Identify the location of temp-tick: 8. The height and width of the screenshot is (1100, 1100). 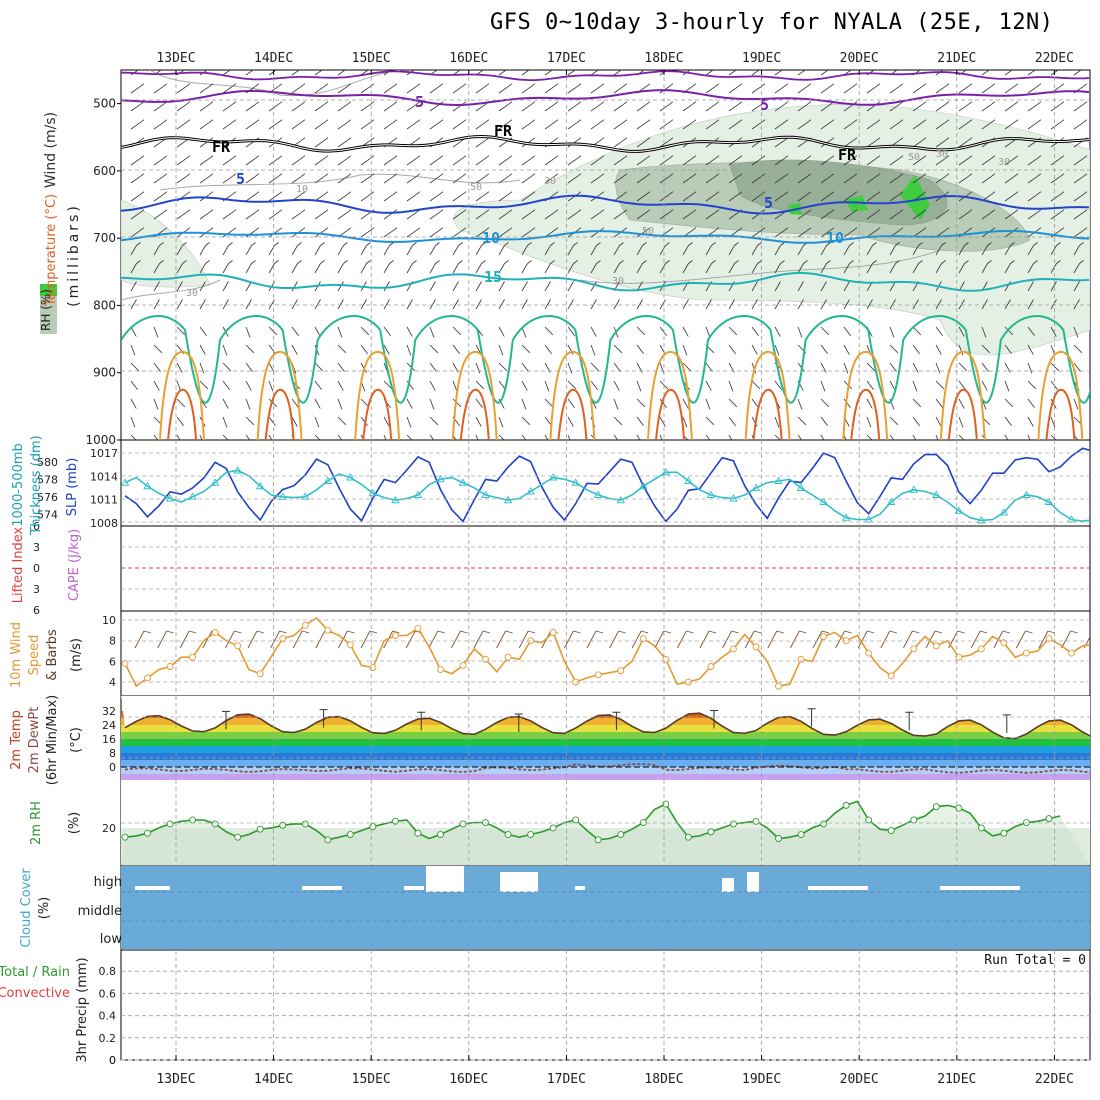
(112, 753).